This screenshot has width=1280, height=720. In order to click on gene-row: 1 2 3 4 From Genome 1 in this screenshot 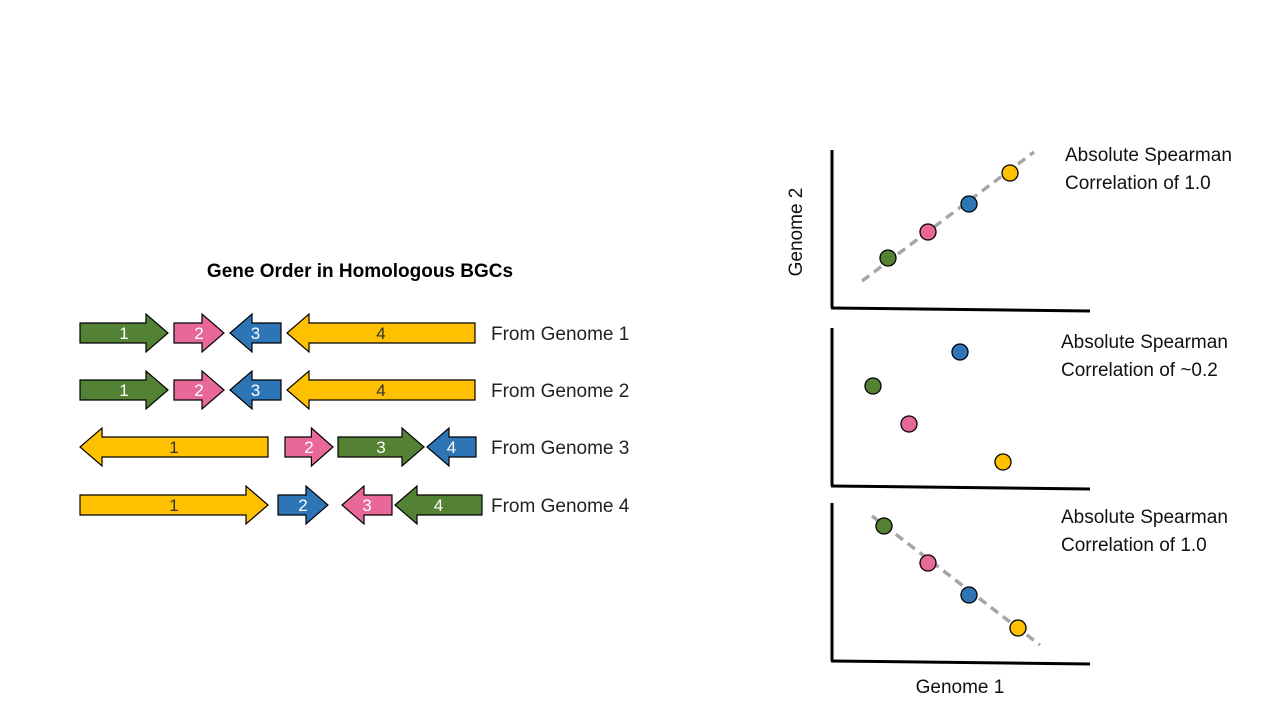, I will do `click(354, 333)`.